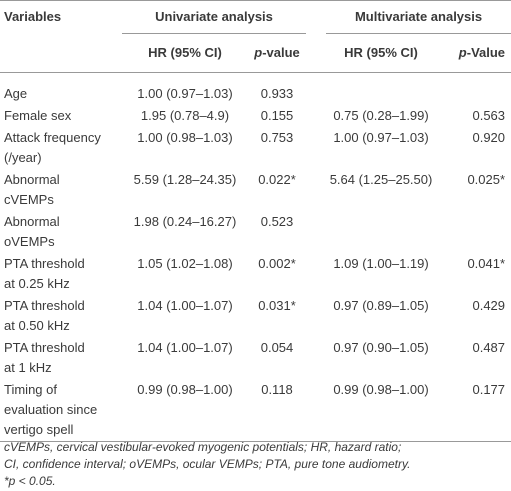  I want to click on value-cell: 0.753, so click(277, 148).